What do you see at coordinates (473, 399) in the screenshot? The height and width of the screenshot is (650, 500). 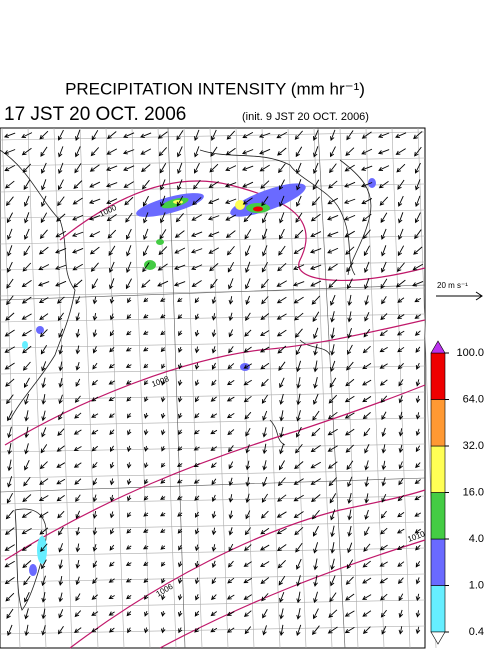 I see `colorbar-label: 64.0` at bounding box center [473, 399].